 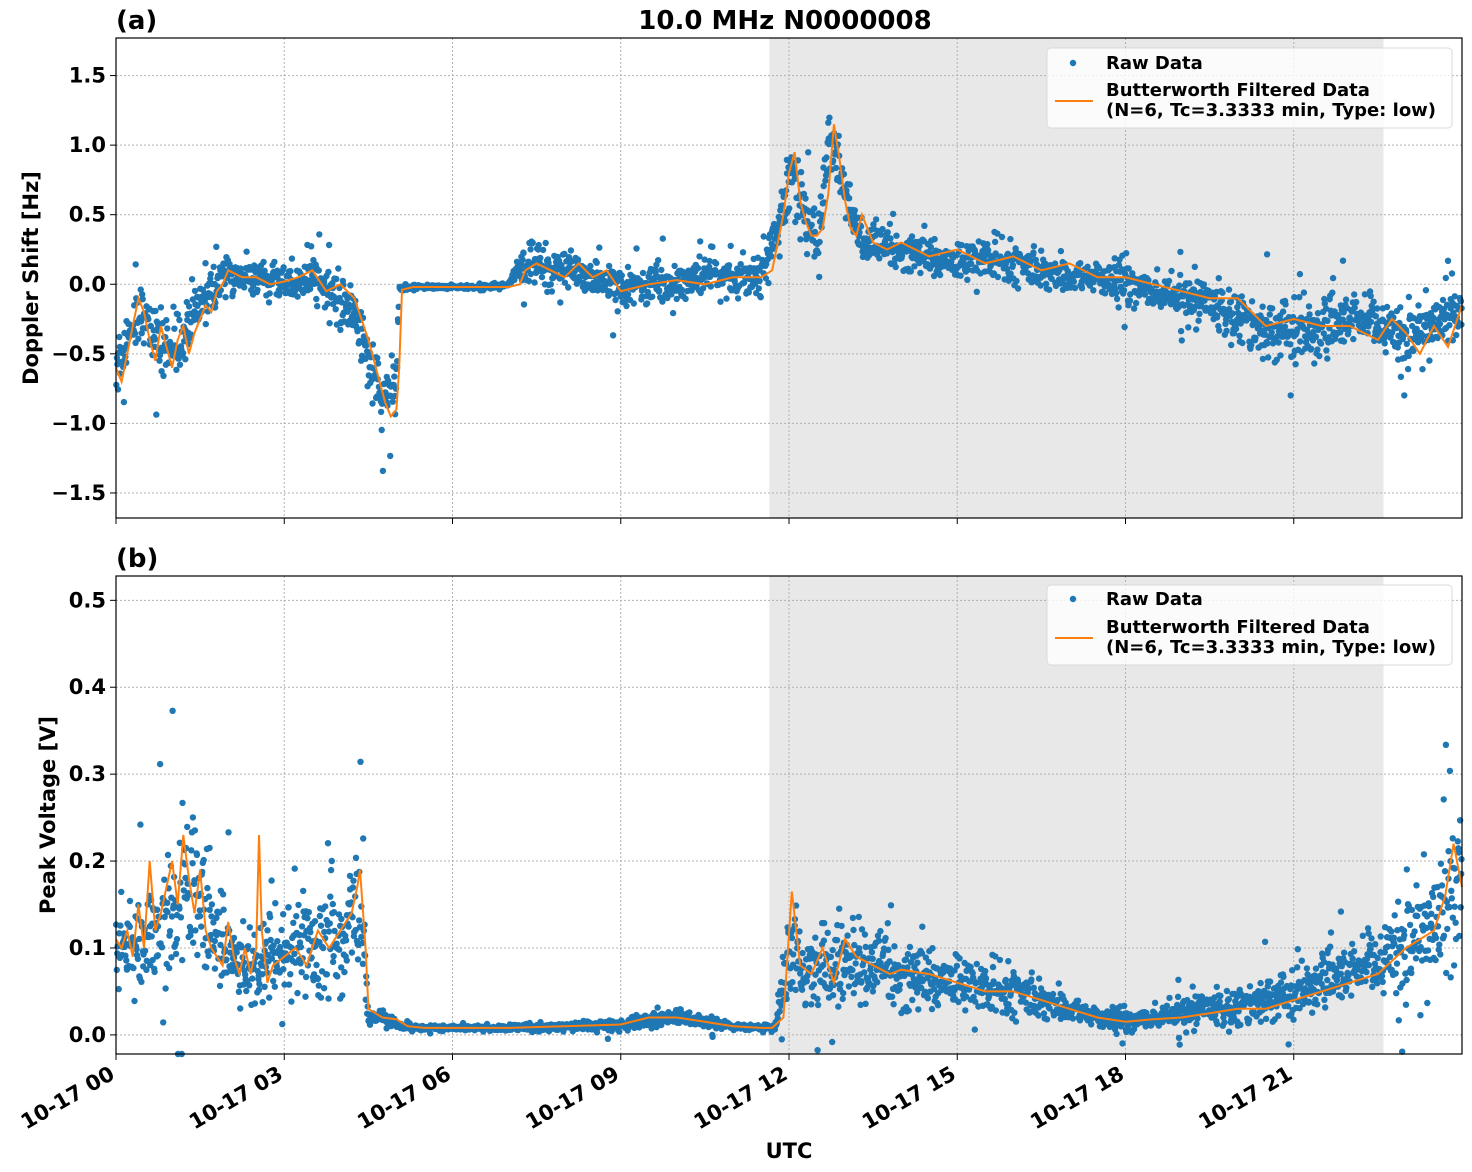 I want to click on y-tick-label: −1.0, so click(x=78, y=423).